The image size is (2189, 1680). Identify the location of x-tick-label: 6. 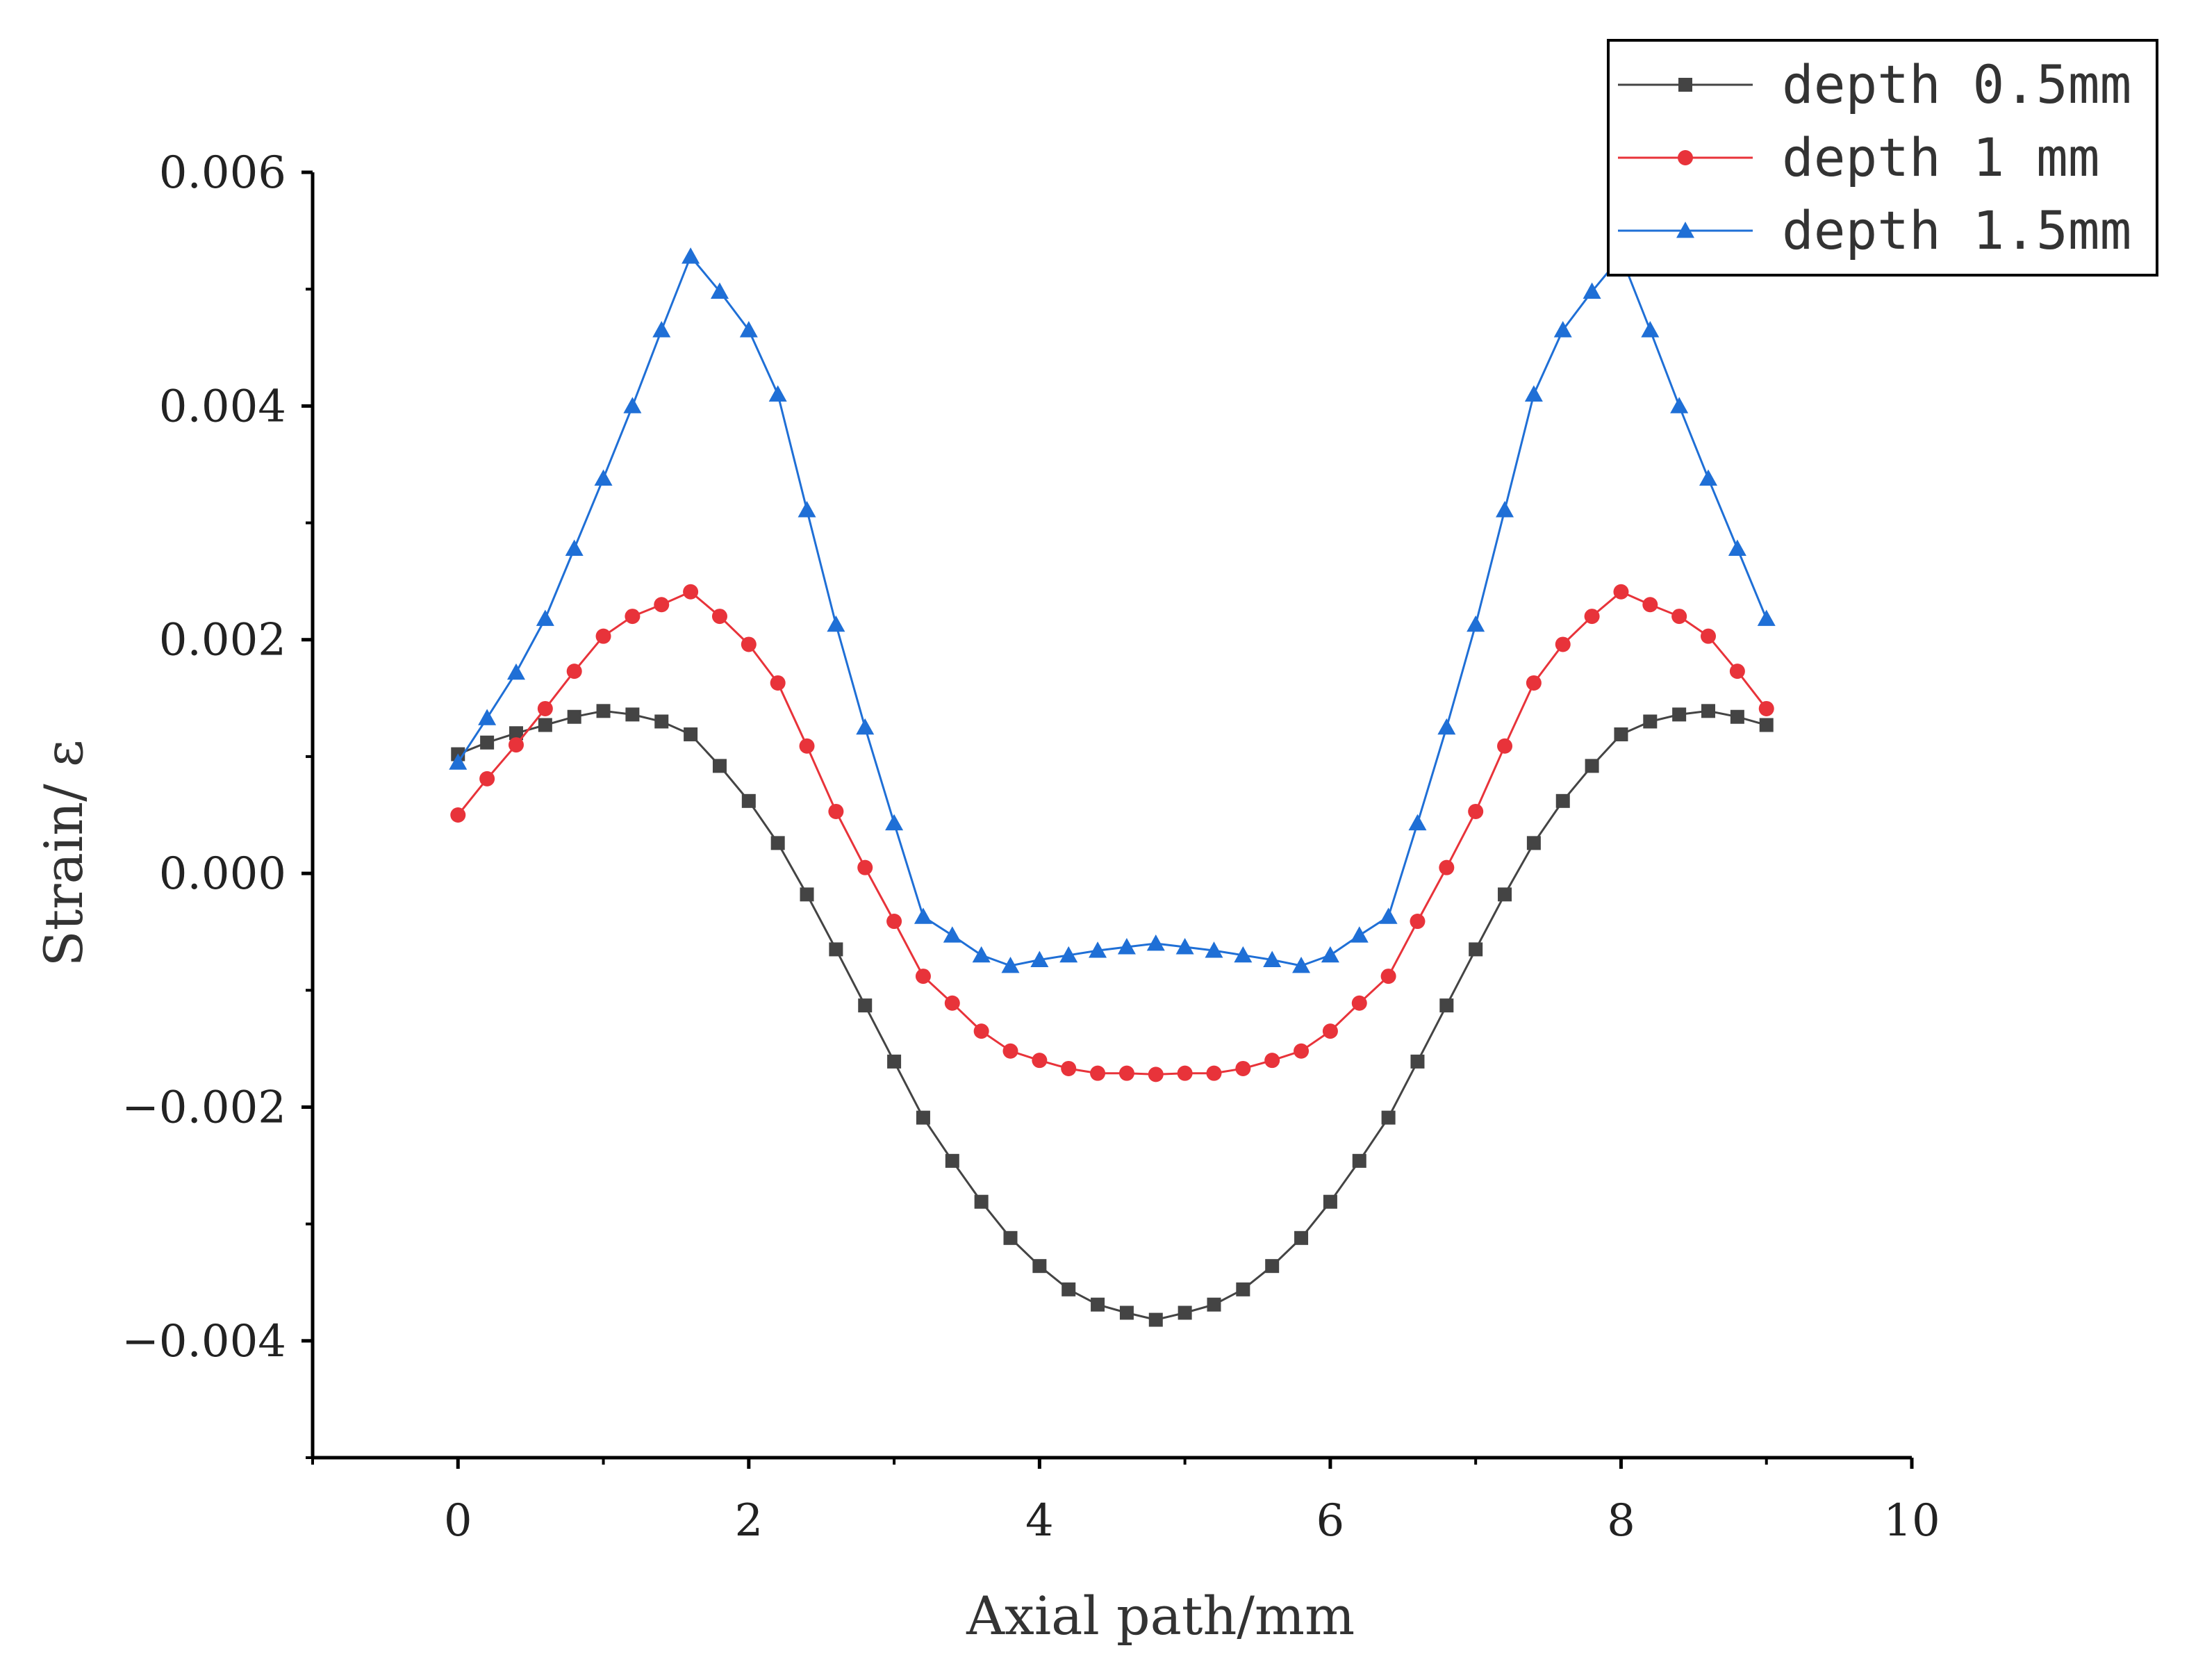
(1331, 1521).